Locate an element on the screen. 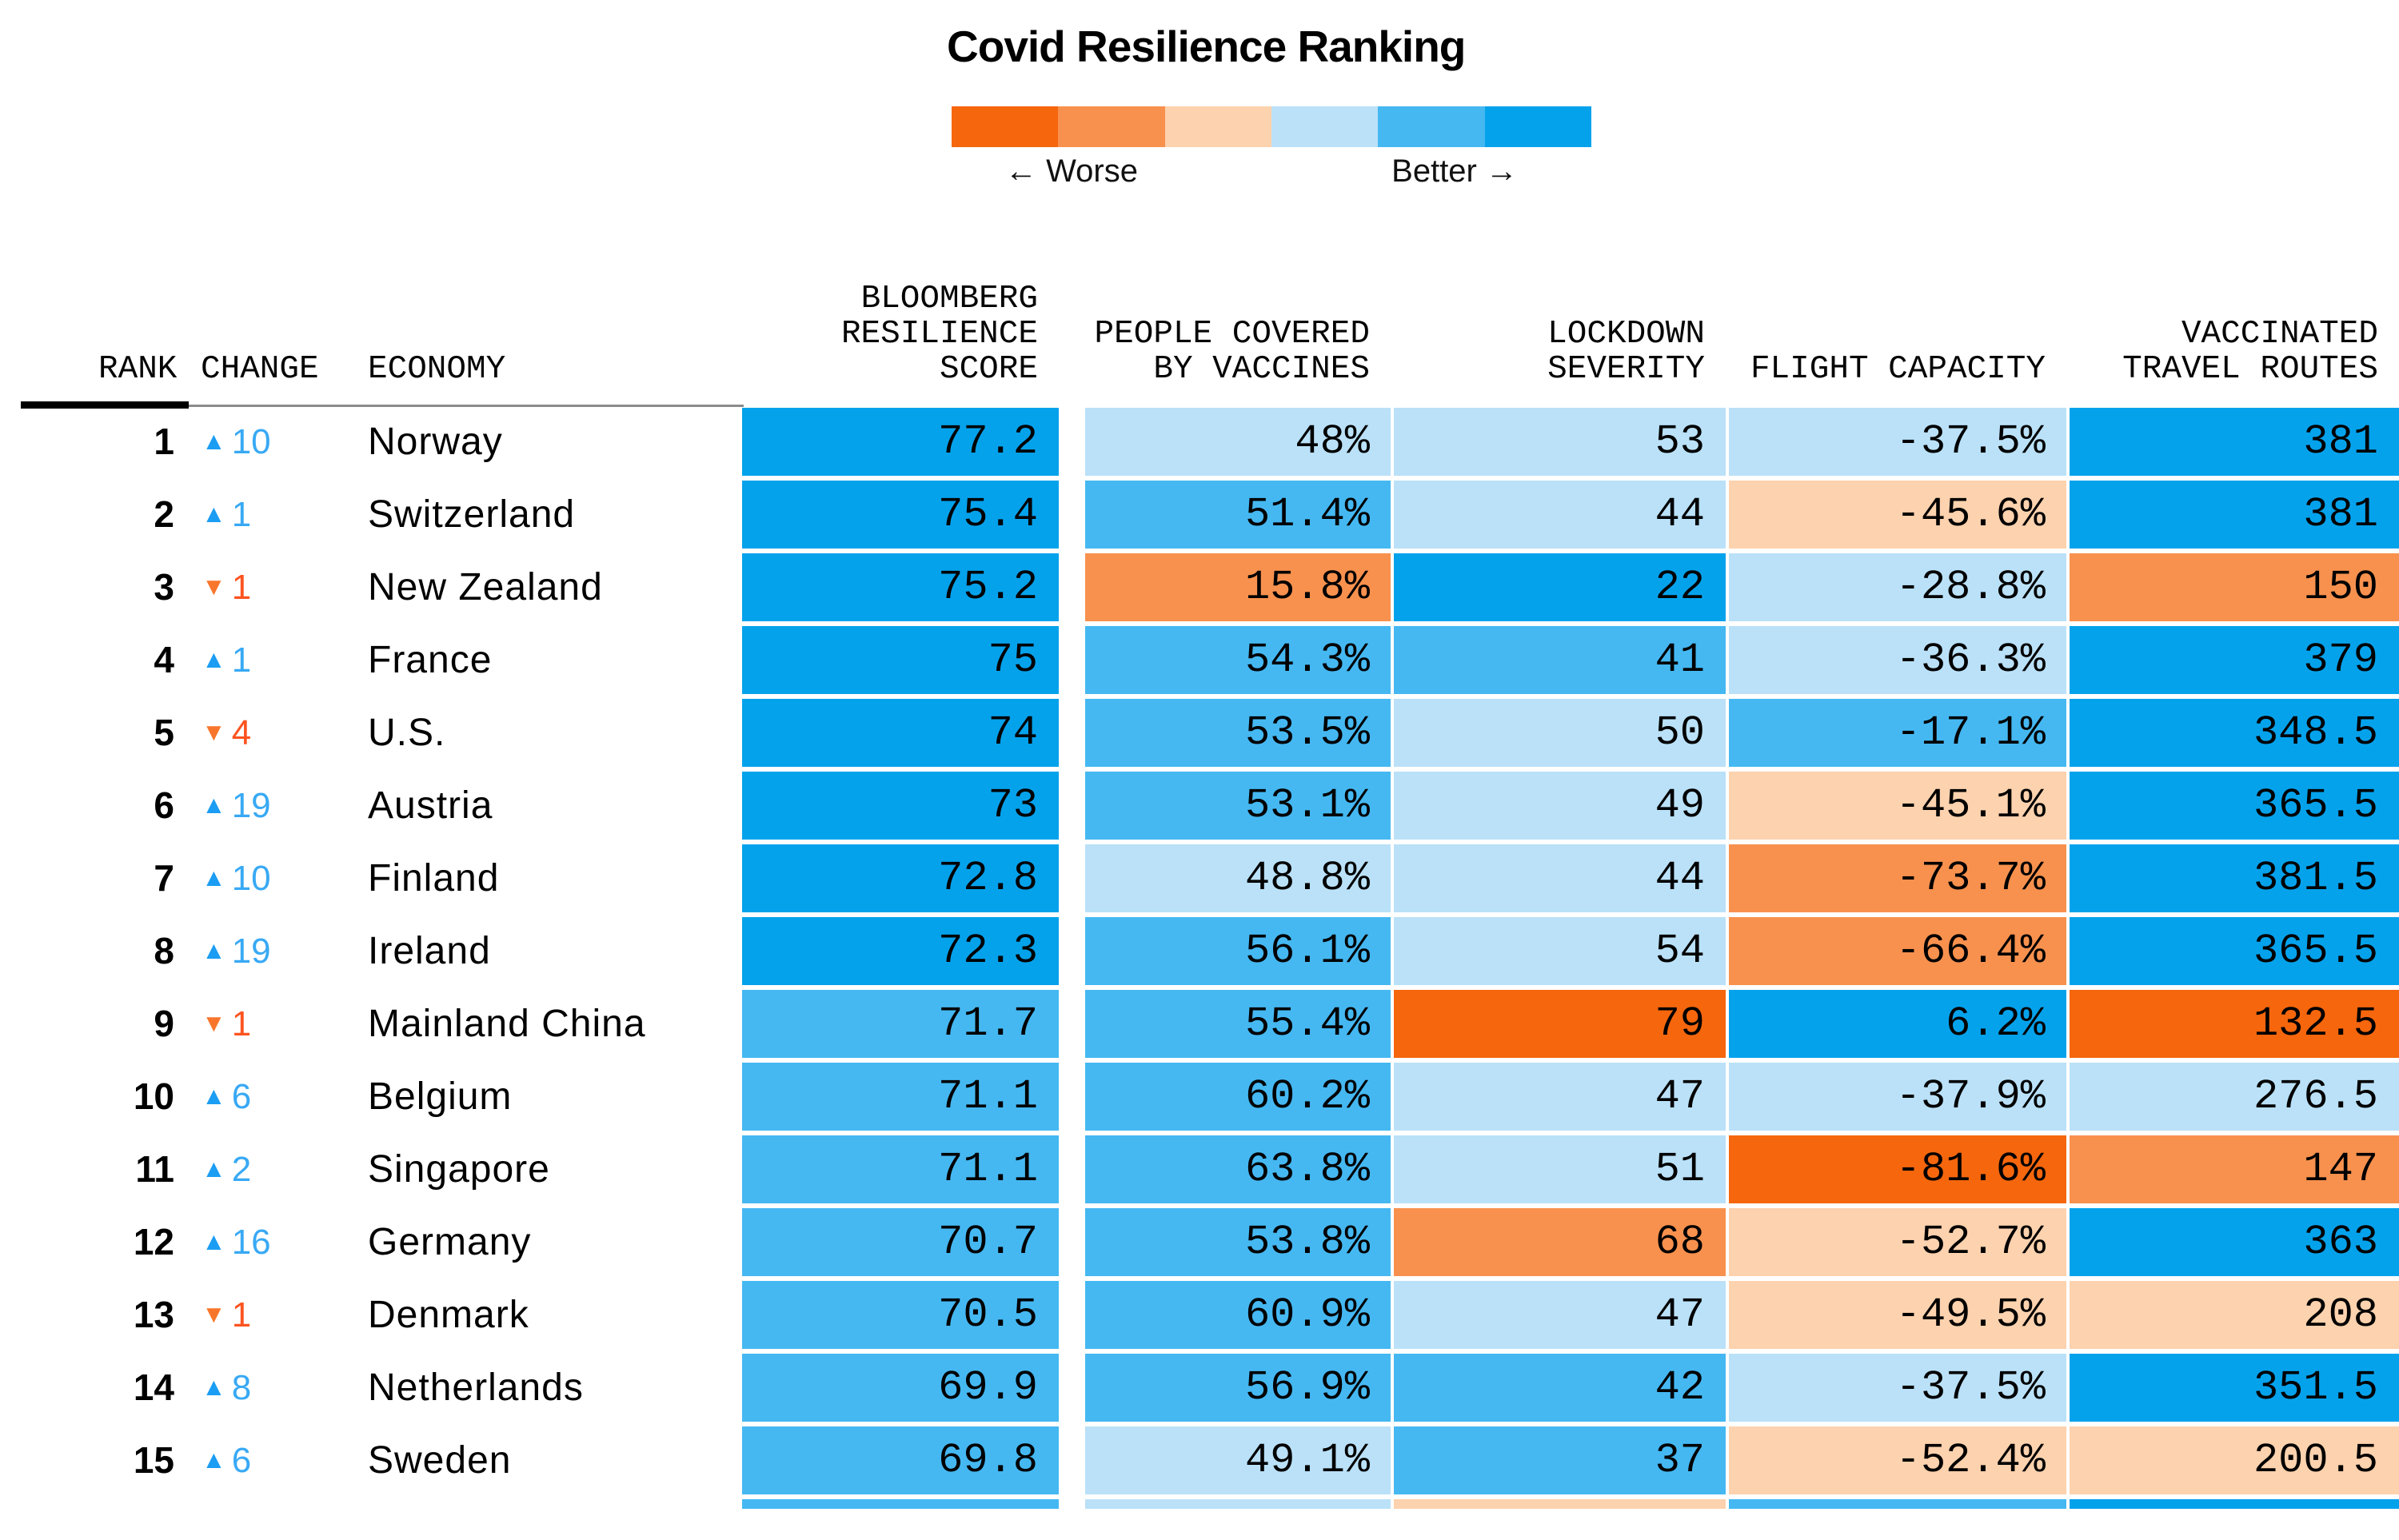 Image resolution: width=2399 pixels, height=1540 pixels. rank-value: 3 is located at coordinates (164, 587).